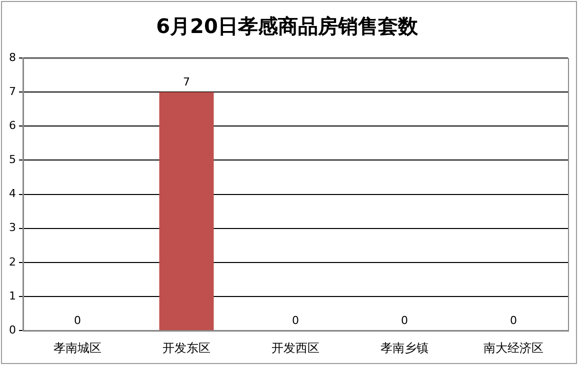 The width and height of the screenshot is (578, 365). I want to click on y-tick-label: 1, so click(12, 295).